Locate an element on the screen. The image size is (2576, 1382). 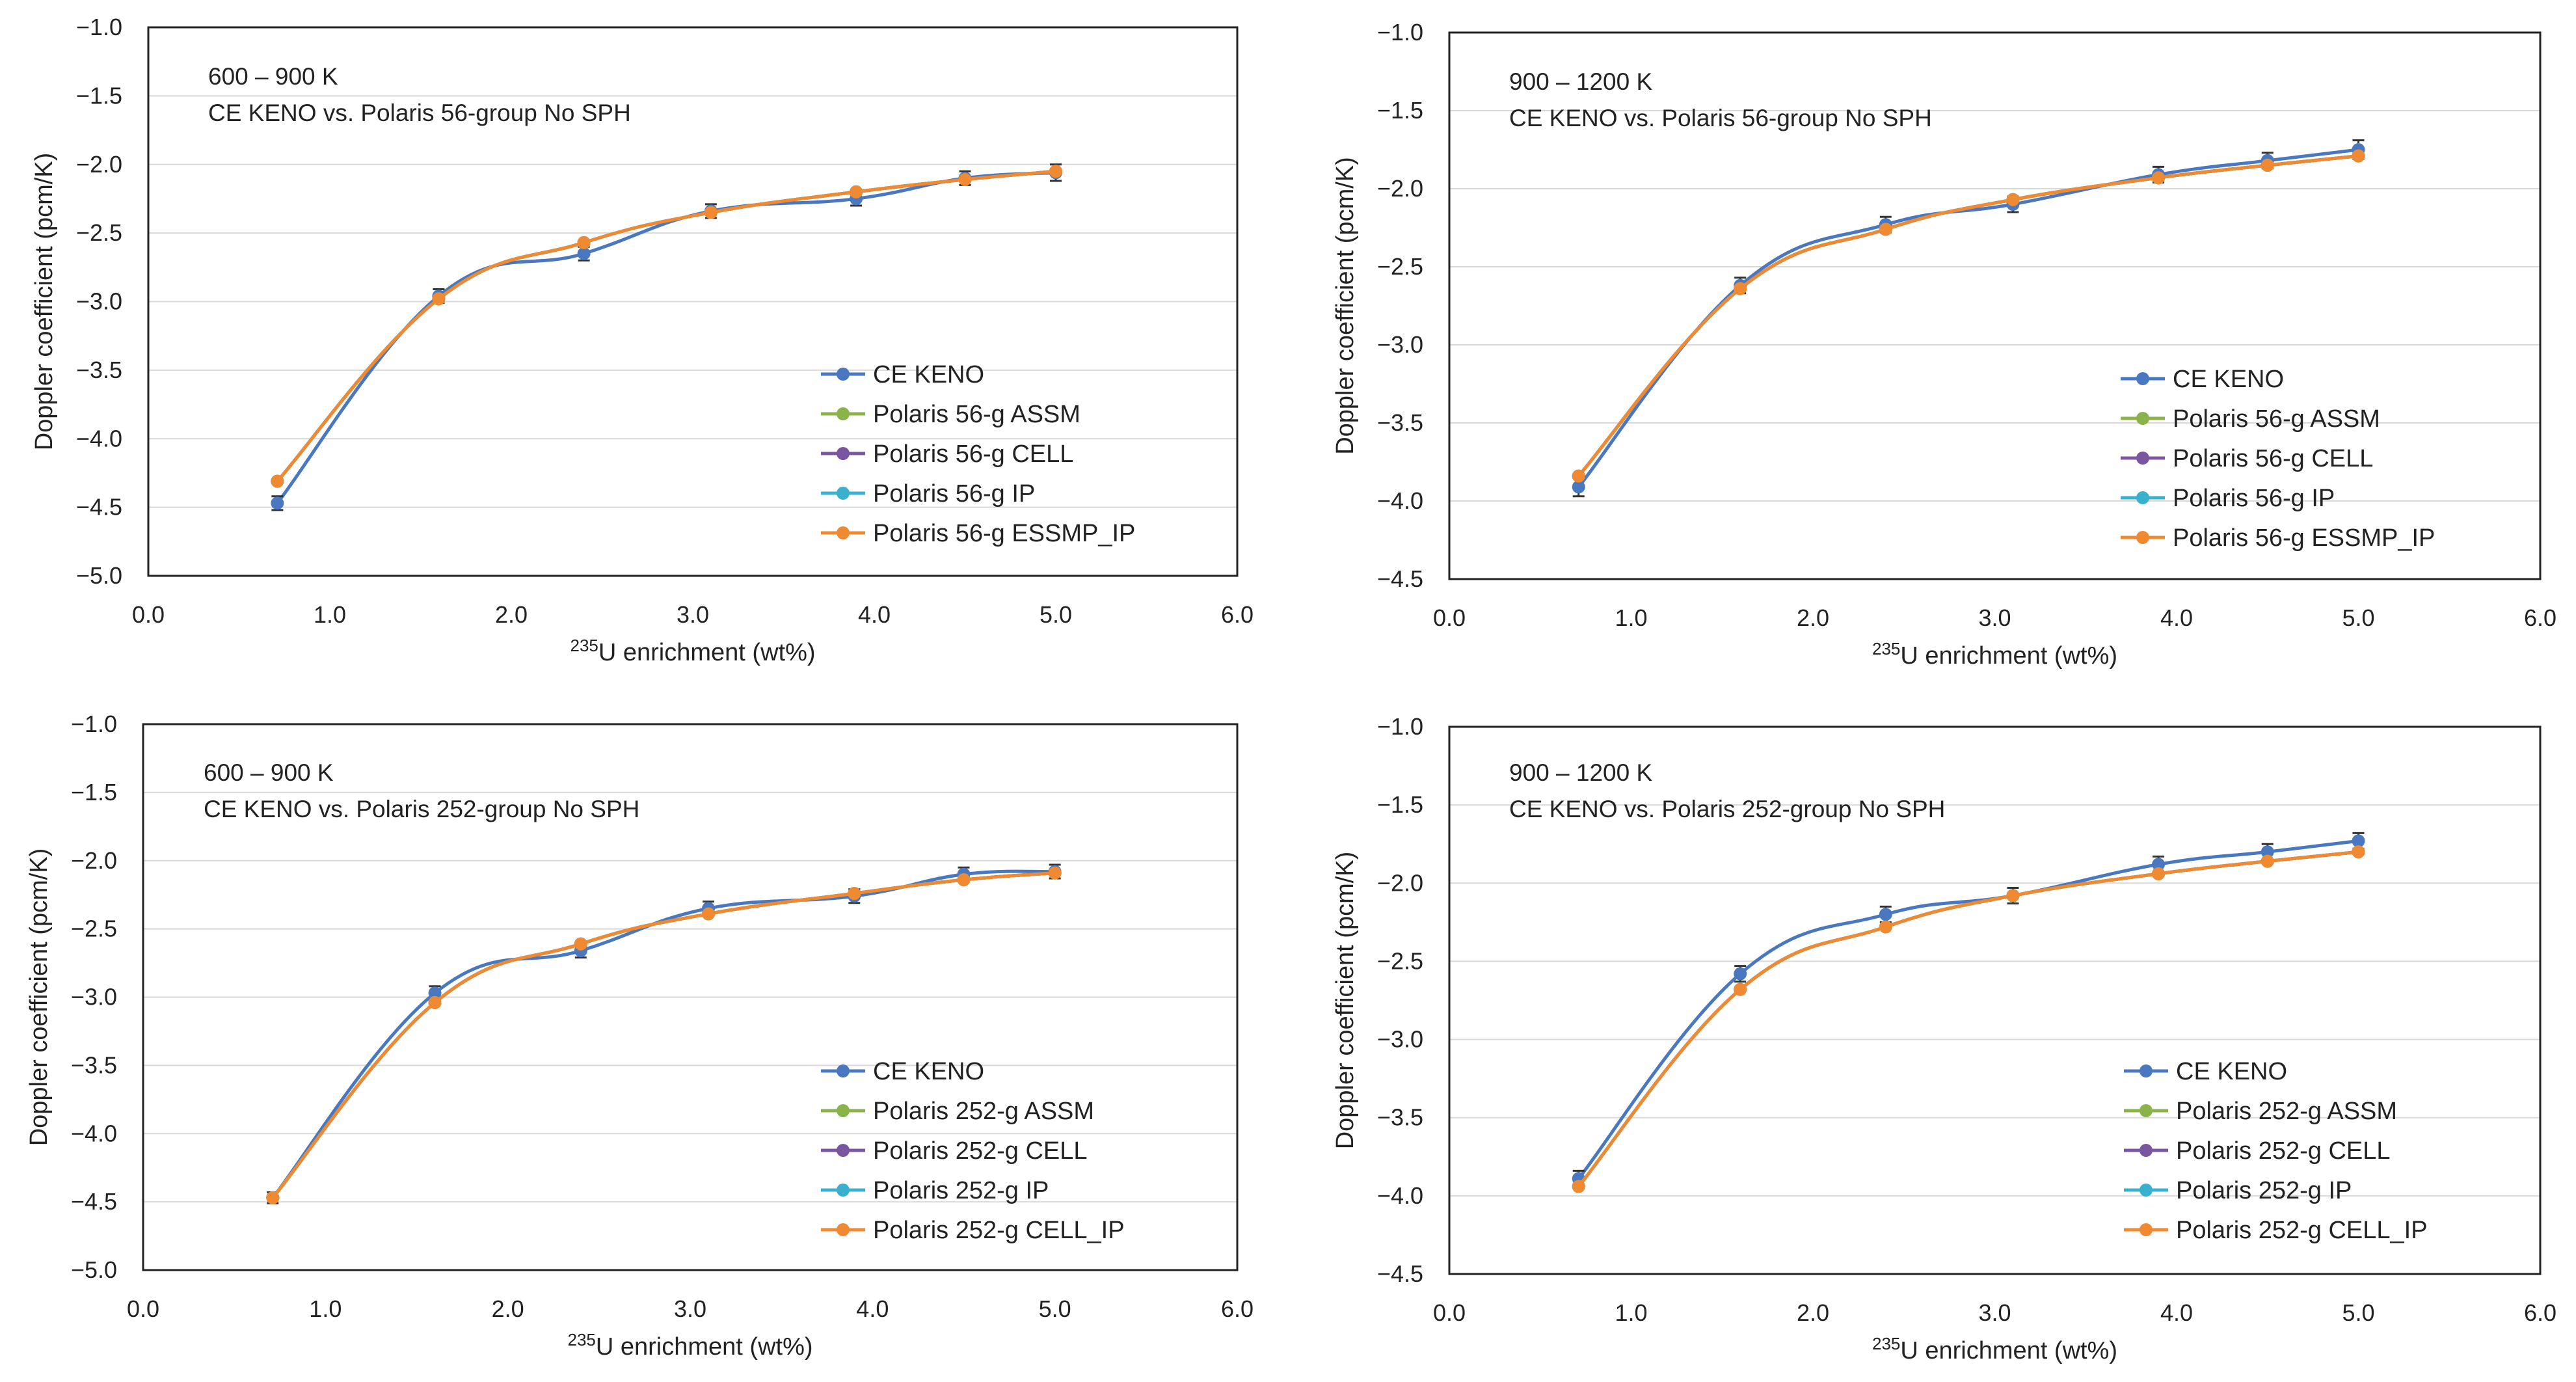
legend-entry: Polaris 252-g CELL_IP is located at coordinates (999, 1230).